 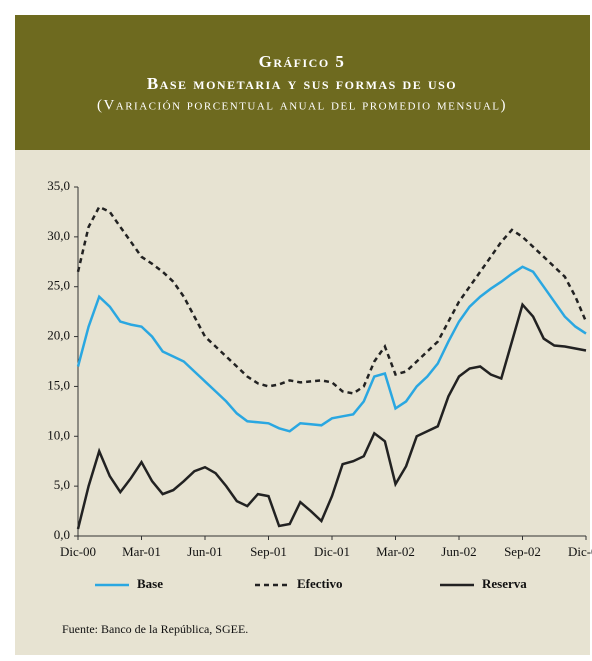 What do you see at coordinates (58, 235) in the screenshot?
I see `y-tick-label: 30,0` at bounding box center [58, 235].